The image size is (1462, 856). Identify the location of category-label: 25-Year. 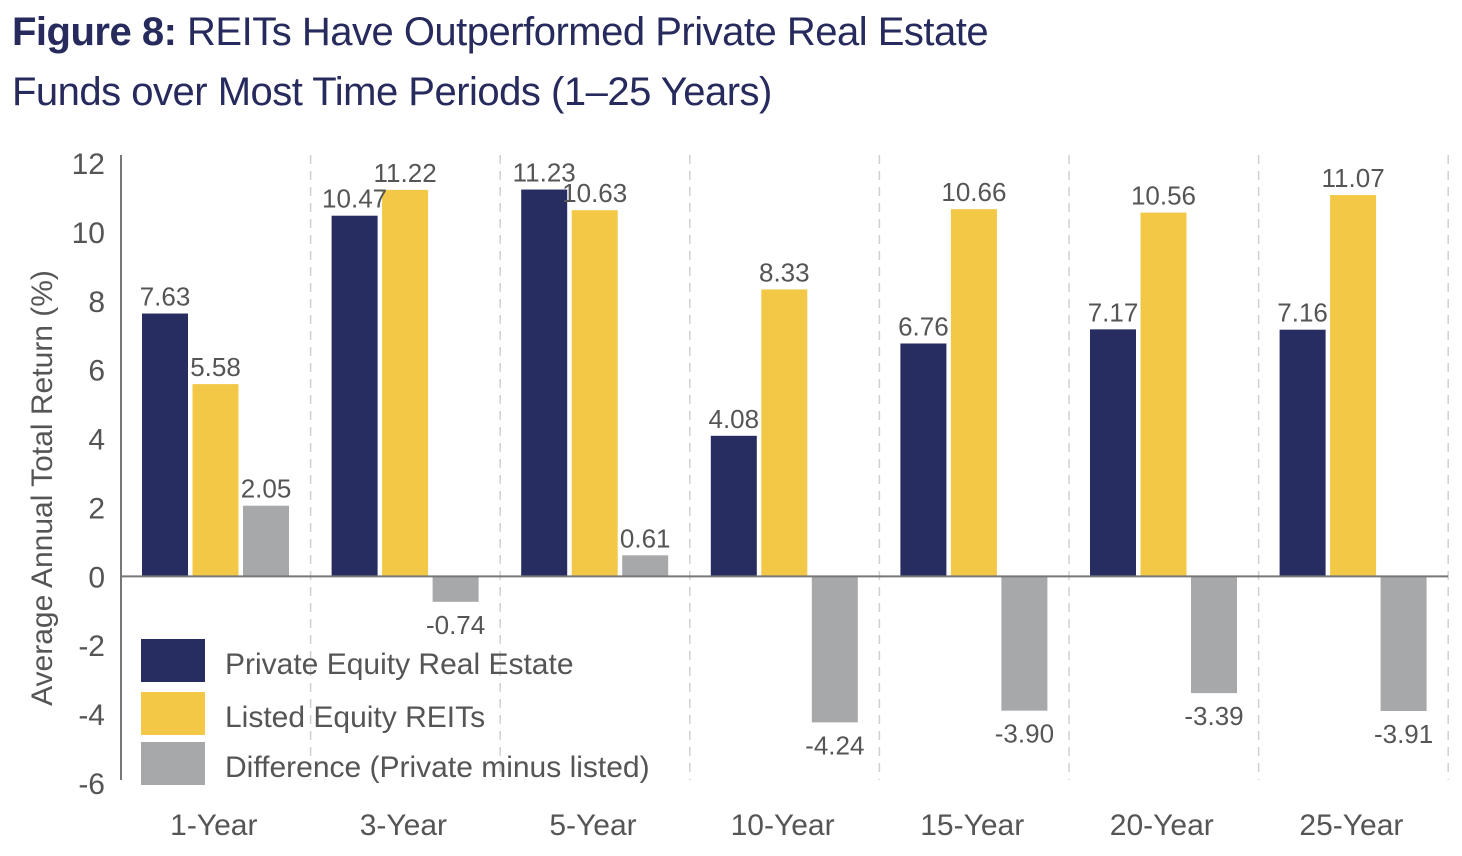
(1351, 825).